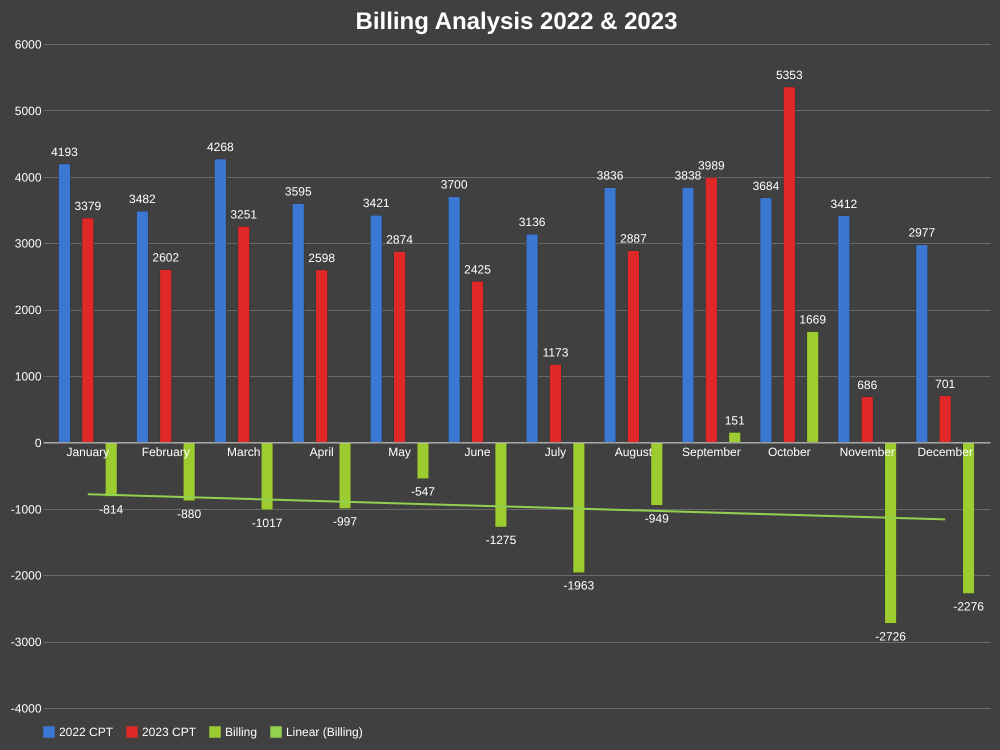 This screenshot has width=1000, height=750. Describe the element at coordinates (922, 233) in the screenshot. I see `data-label: 2977` at that location.